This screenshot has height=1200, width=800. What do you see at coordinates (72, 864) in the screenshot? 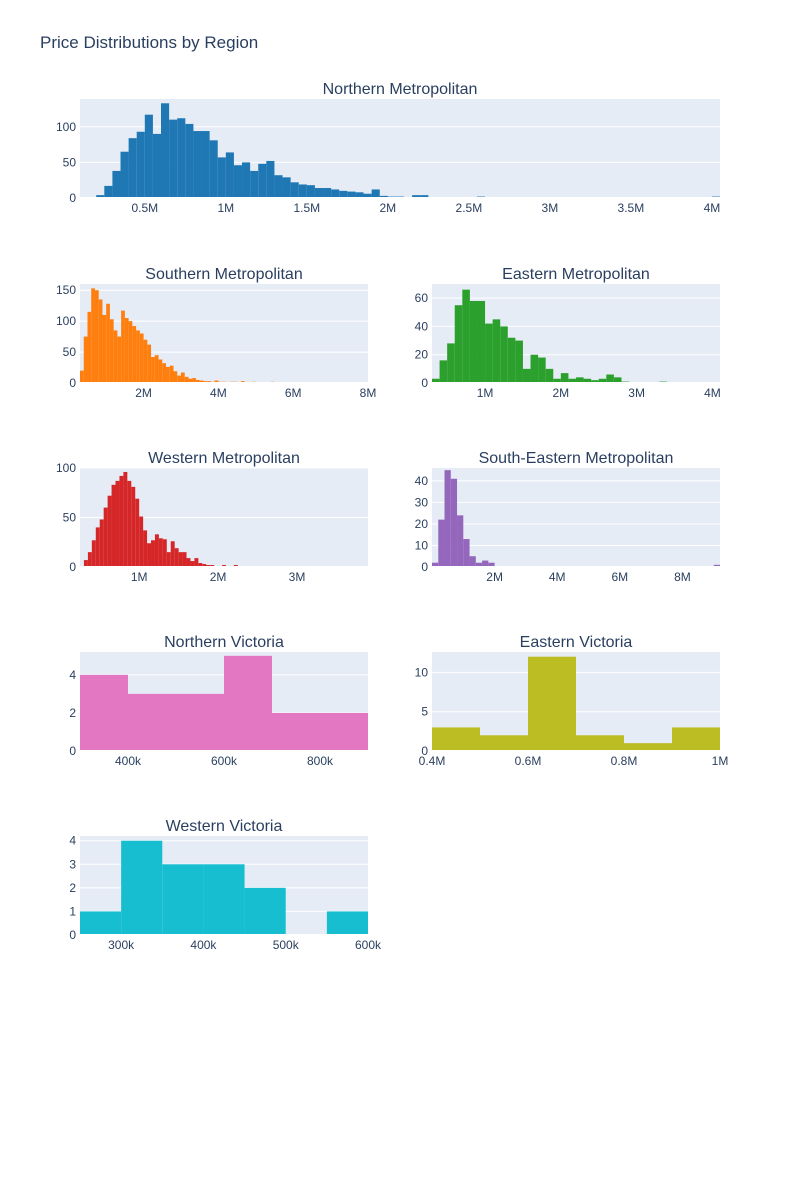
I see `y-tick-label: 3` at bounding box center [72, 864].